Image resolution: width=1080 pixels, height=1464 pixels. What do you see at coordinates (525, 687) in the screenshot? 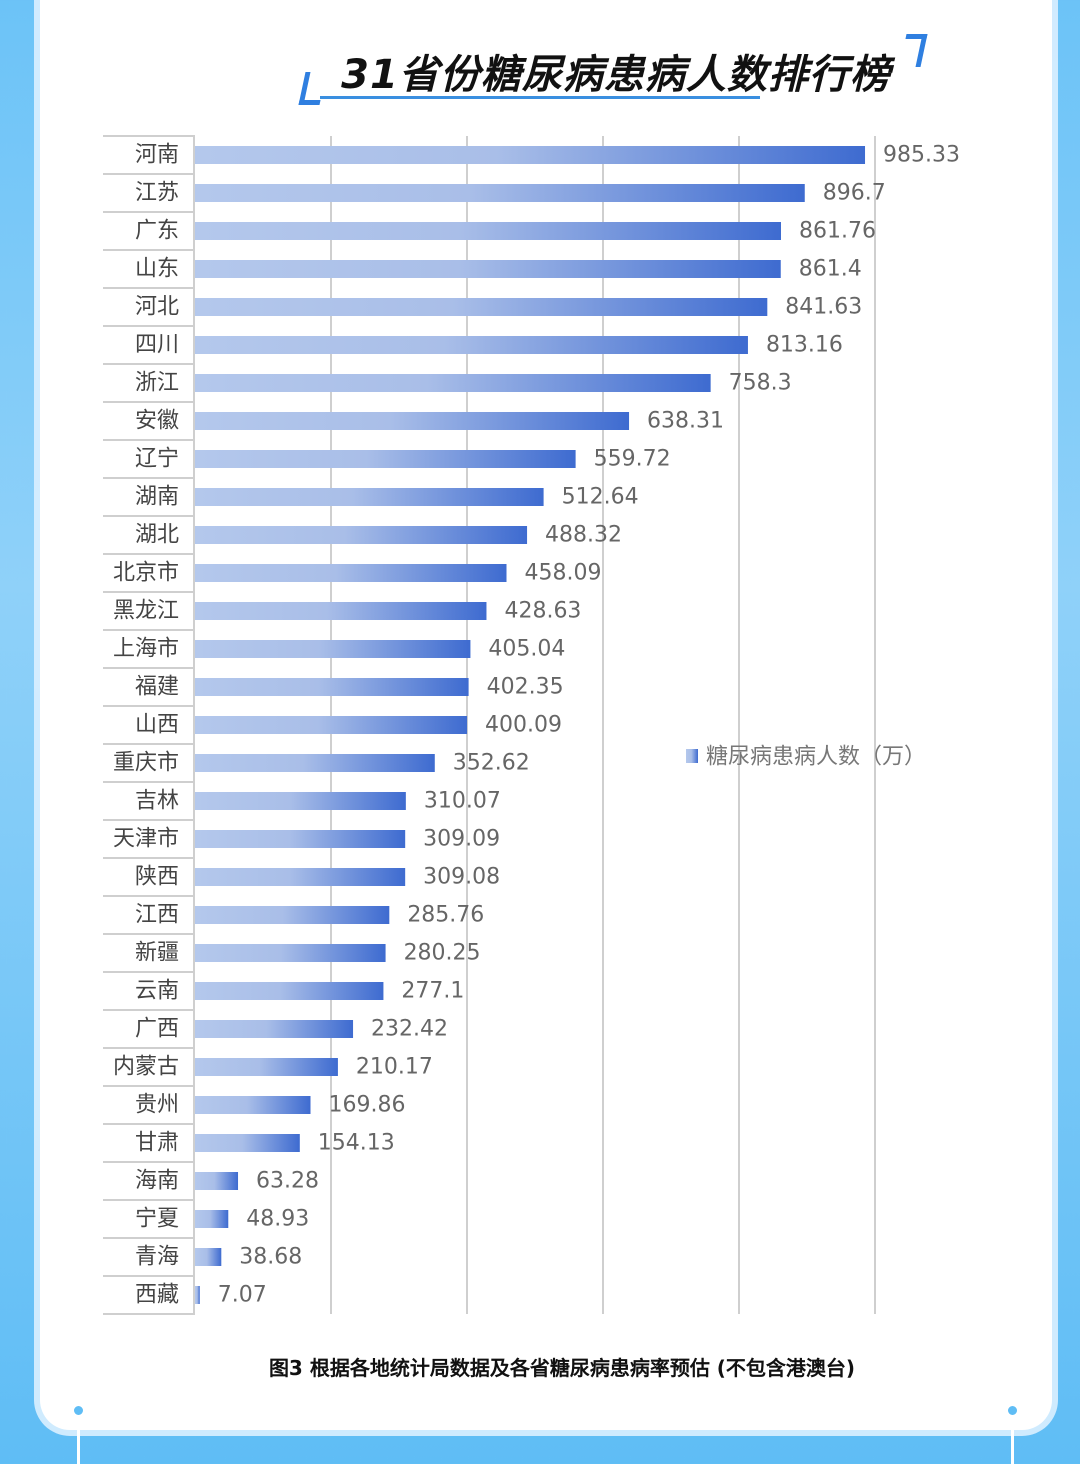
I see `value-label: 402.35` at bounding box center [525, 687].